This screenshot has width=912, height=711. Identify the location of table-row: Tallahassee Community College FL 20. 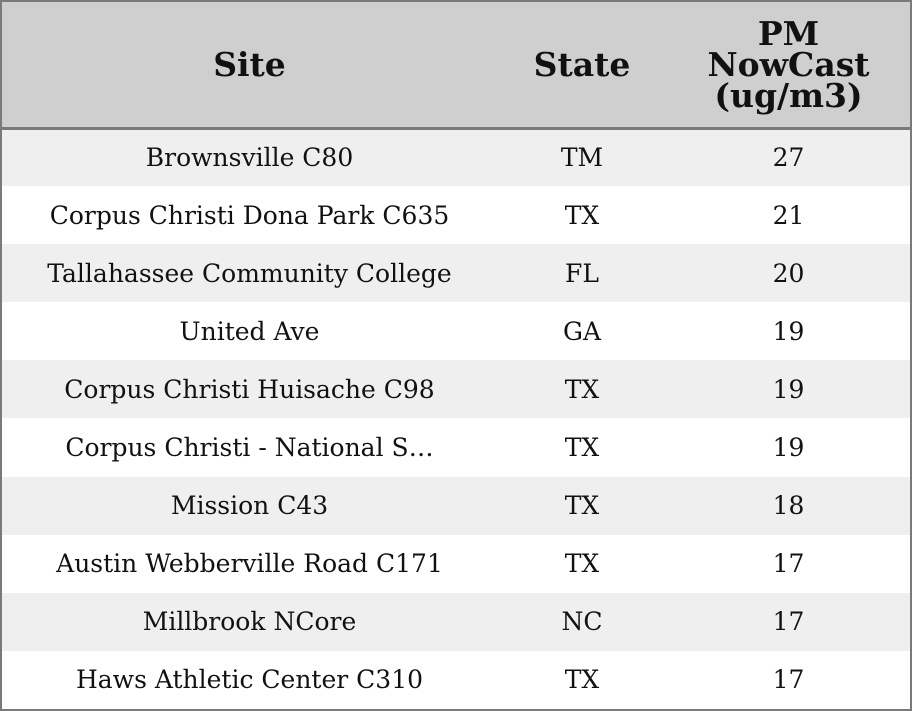
(456, 273).